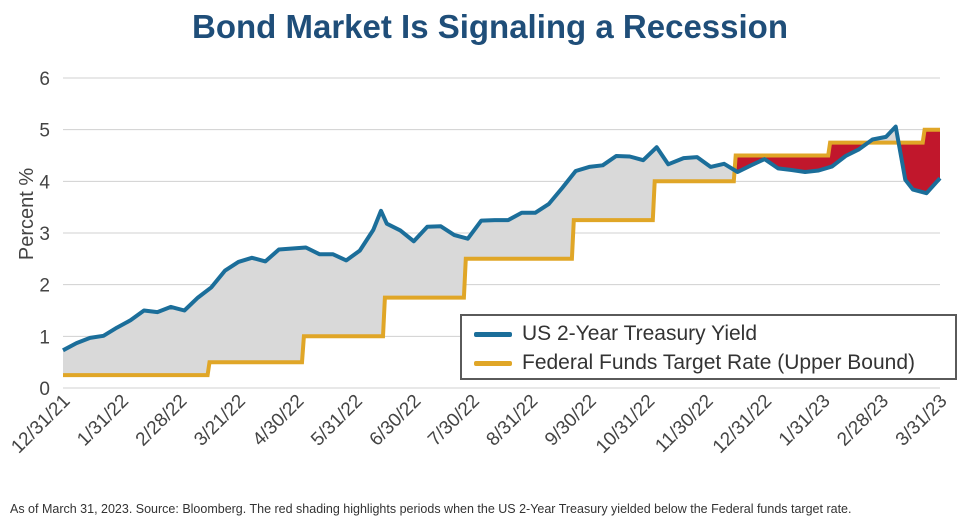 The height and width of the screenshot is (529, 980). I want to click on legend-label-treasury: US 2-Year Treasury Yield, so click(640, 333).